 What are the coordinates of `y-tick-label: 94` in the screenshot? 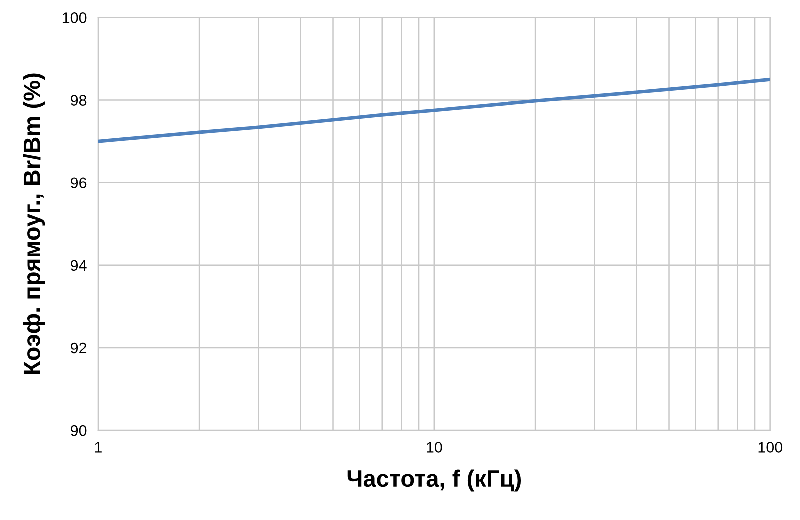 It's located at (79, 266).